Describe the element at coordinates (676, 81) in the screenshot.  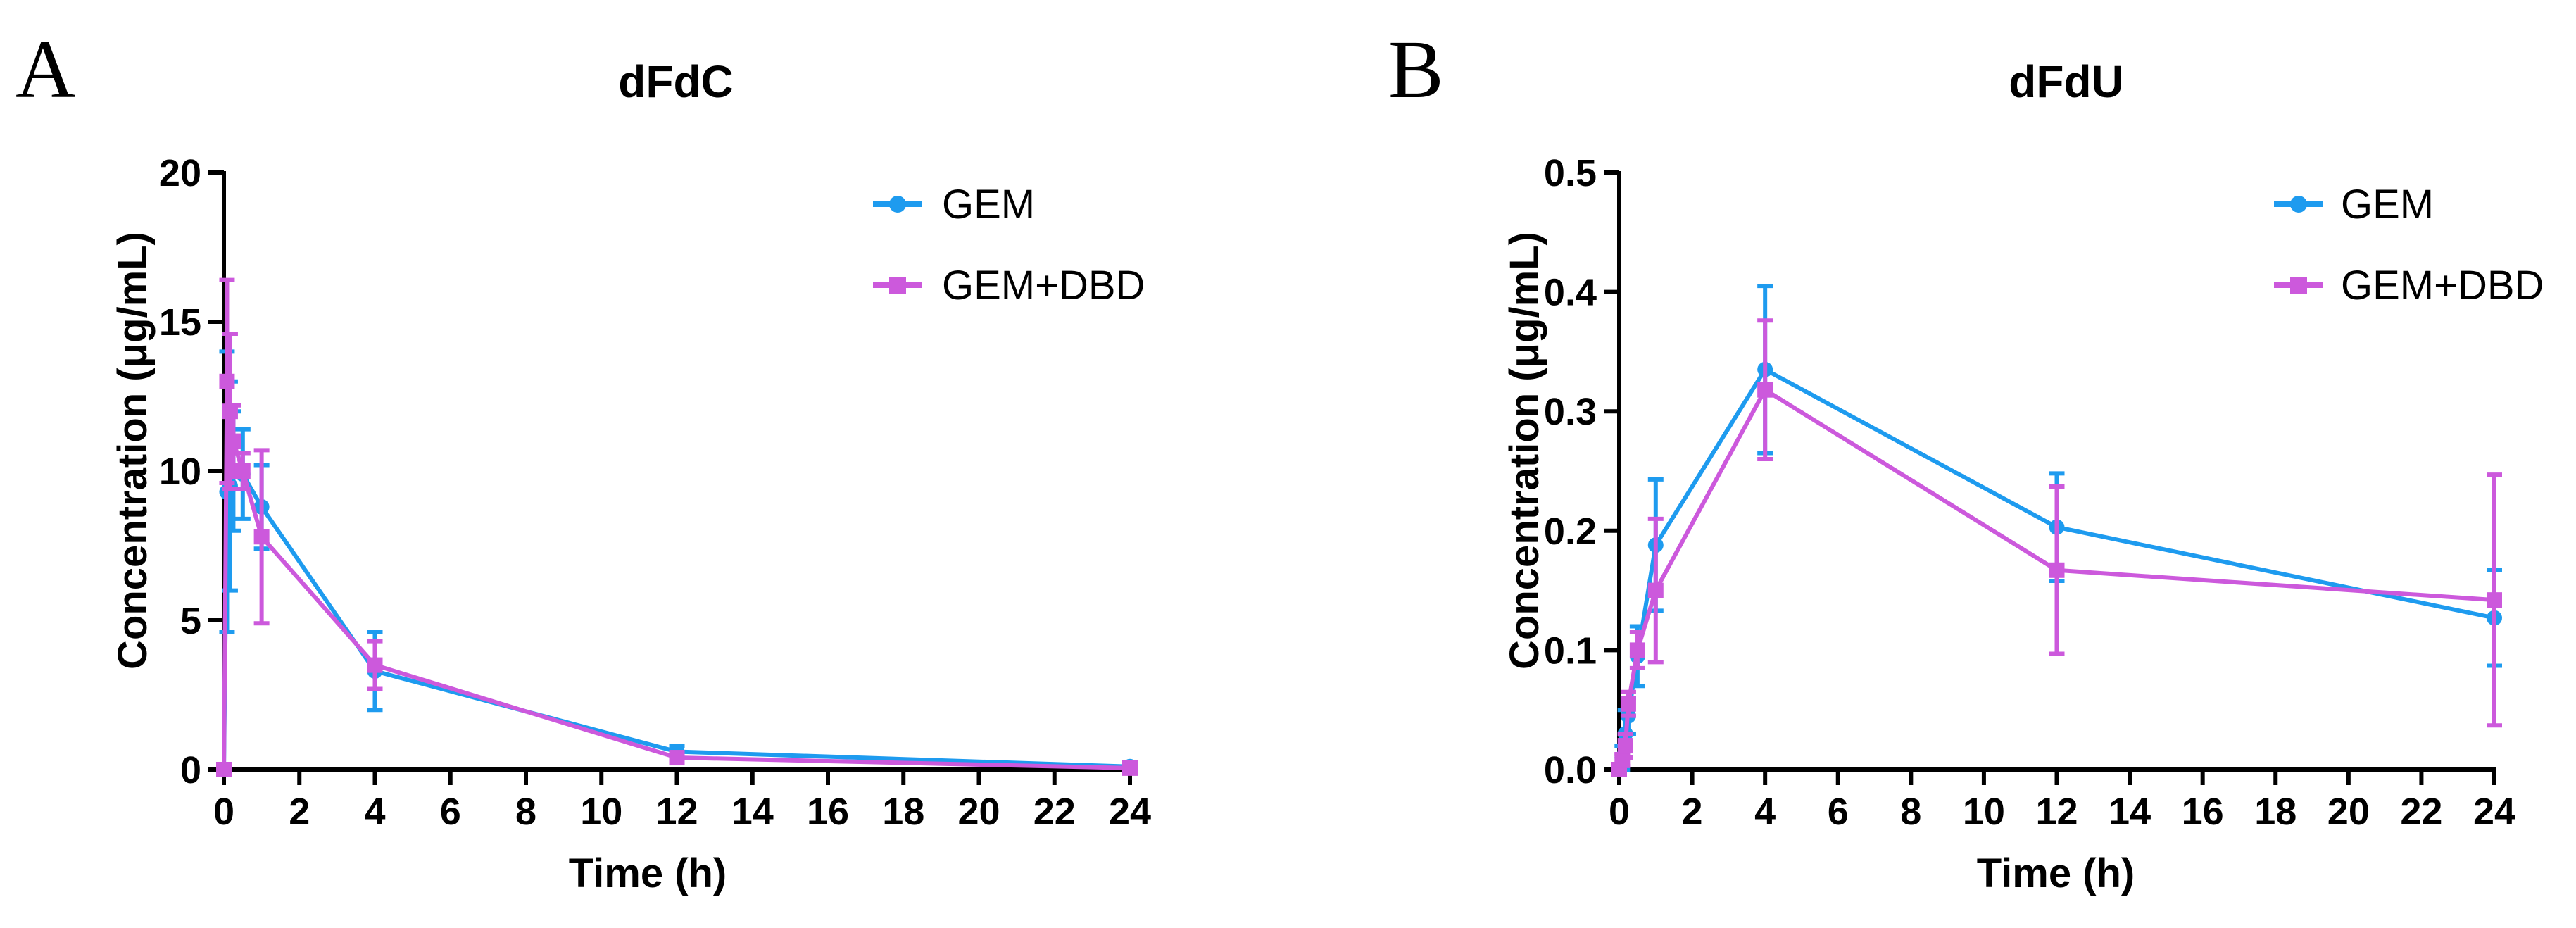
I see `chart-title-dfdc: dFdC` at that location.